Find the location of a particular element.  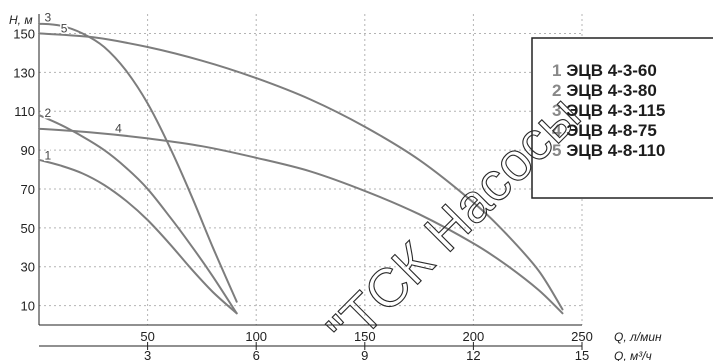

x2-axis-label: Q, м³/ч is located at coordinates (633, 355).